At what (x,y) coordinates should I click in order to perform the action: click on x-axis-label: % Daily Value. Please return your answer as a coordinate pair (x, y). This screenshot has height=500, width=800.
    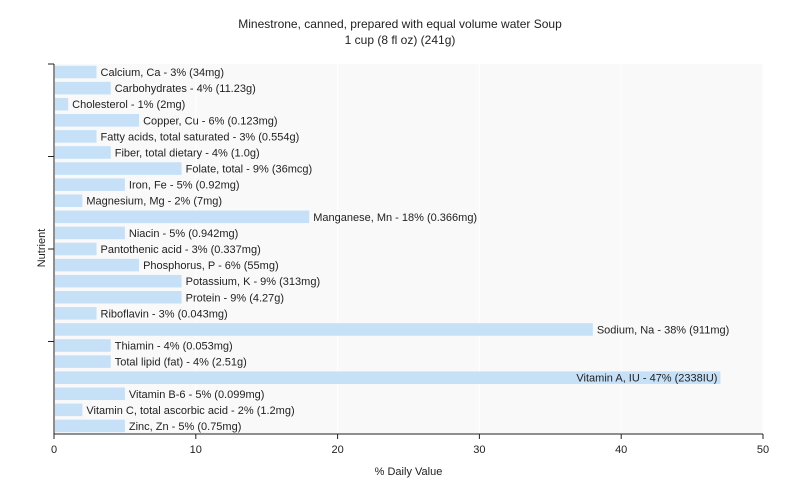
    Looking at the image, I should click on (408, 472).